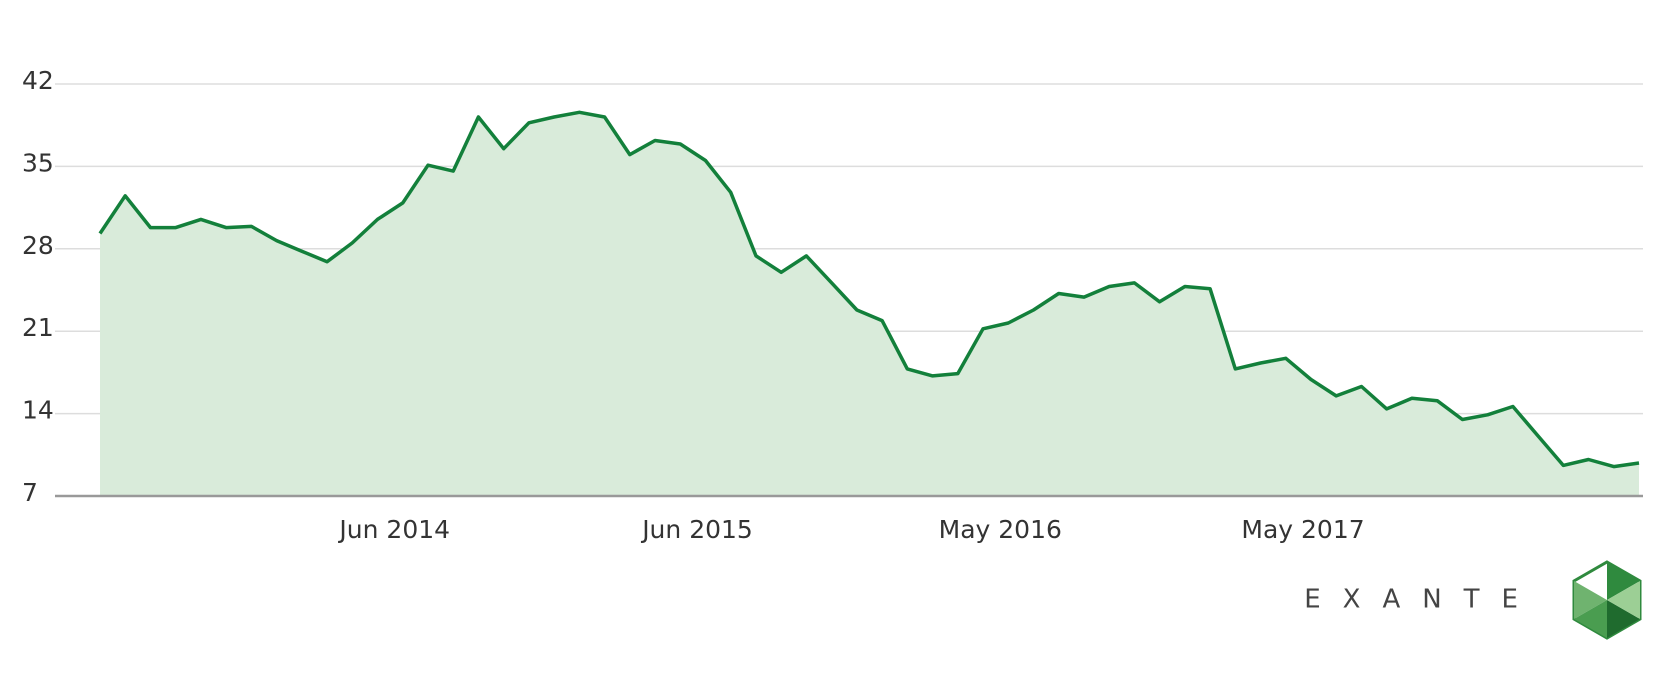 The image size is (1668, 675). Describe the element at coordinates (38, 80) in the screenshot. I see `y-tick-label: 42` at that location.